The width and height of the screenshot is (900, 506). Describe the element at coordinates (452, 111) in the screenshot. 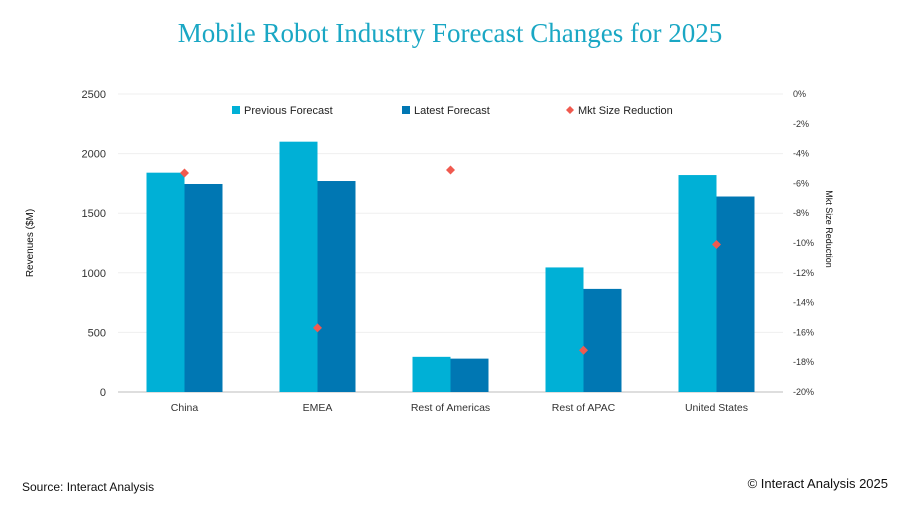

I see `legend-label: Latest Forecast` at that location.